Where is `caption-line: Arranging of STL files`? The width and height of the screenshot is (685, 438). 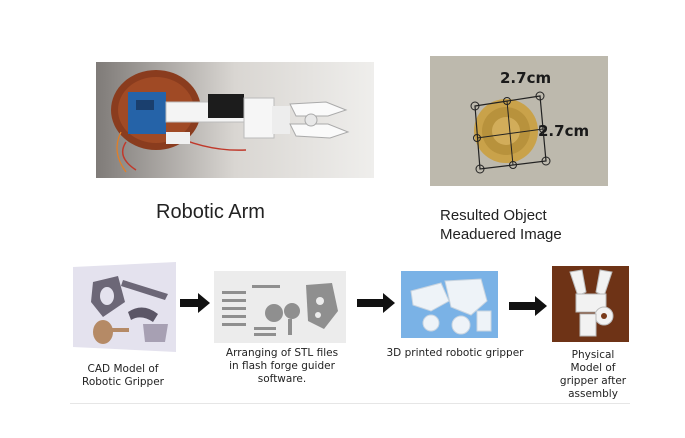
caption-line: Arranging of STL files is located at coordinates (282, 353).